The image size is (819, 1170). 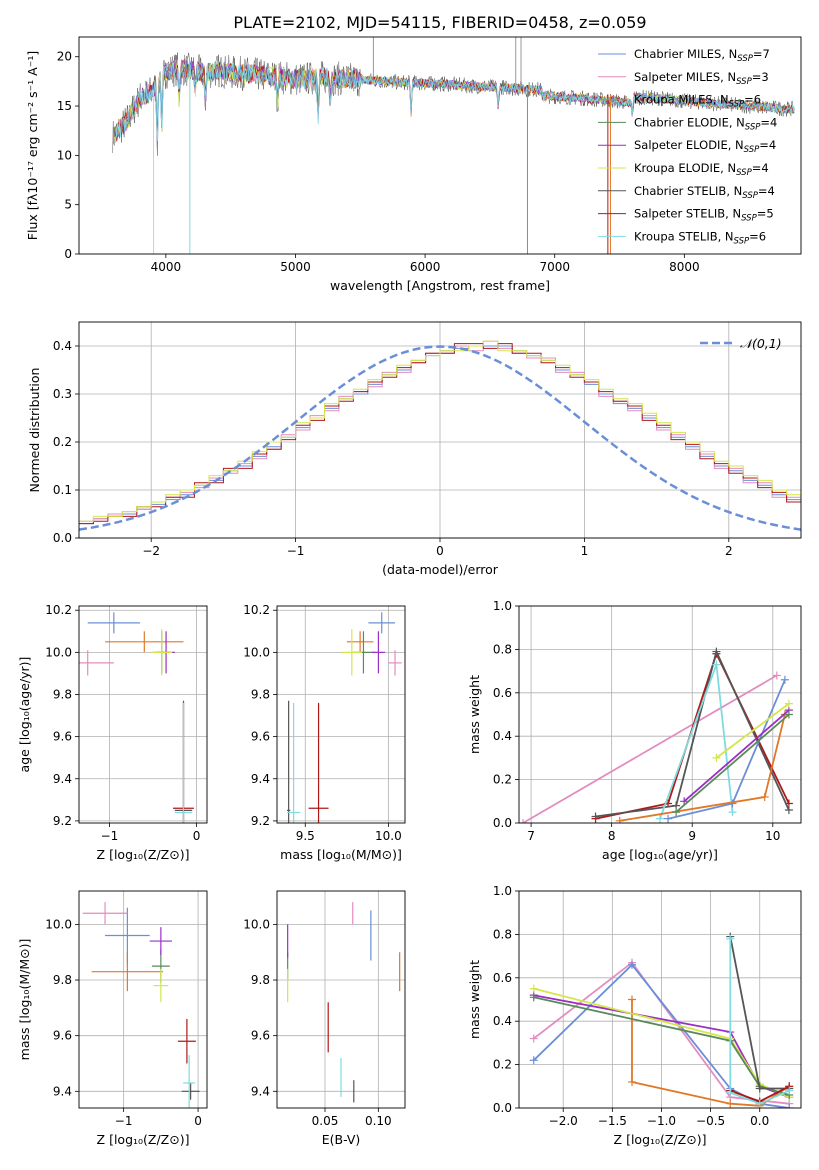 What do you see at coordinates (684, 267) in the screenshot?
I see `x-tick-label: 8000` at bounding box center [684, 267].